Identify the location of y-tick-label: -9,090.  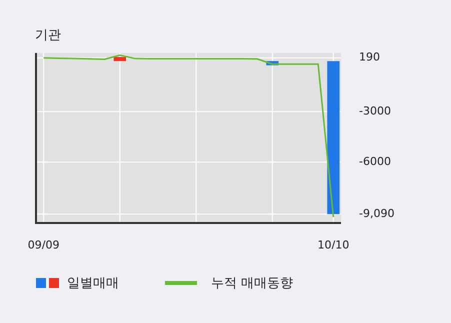
(376, 213).